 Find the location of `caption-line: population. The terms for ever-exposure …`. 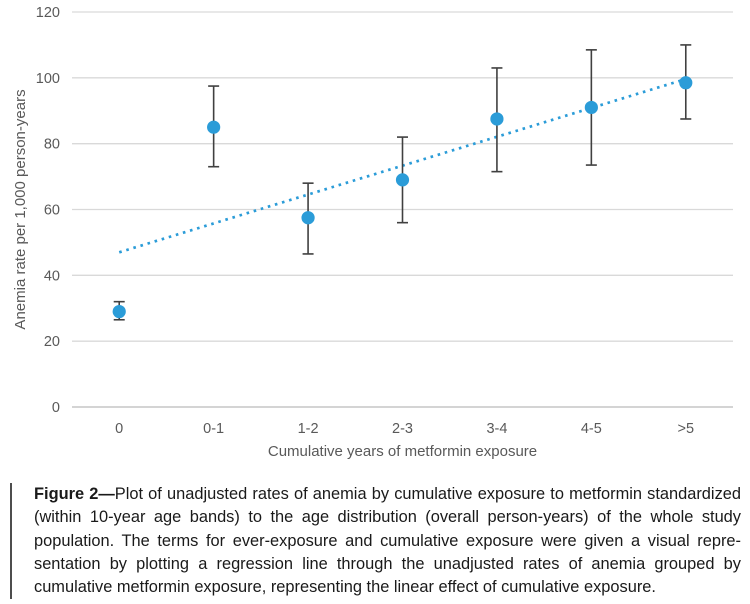

caption-line: population. The terms for ever-exposure … is located at coordinates (387, 540).